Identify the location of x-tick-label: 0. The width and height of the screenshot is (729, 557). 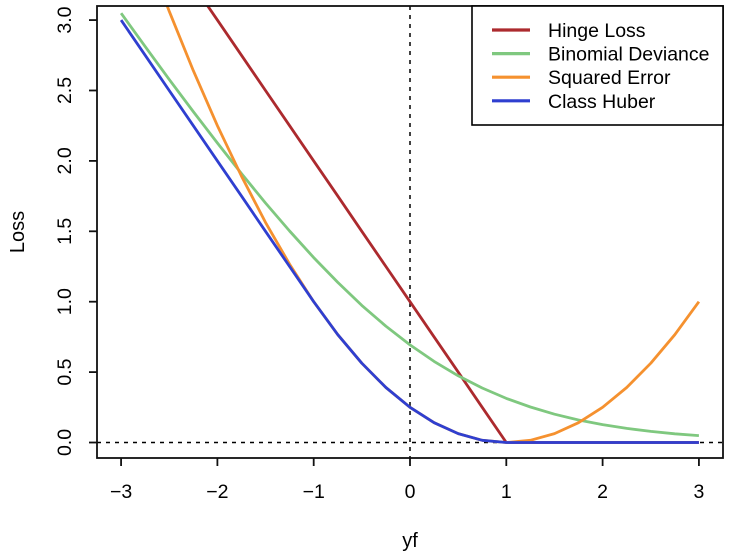
(410, 492).